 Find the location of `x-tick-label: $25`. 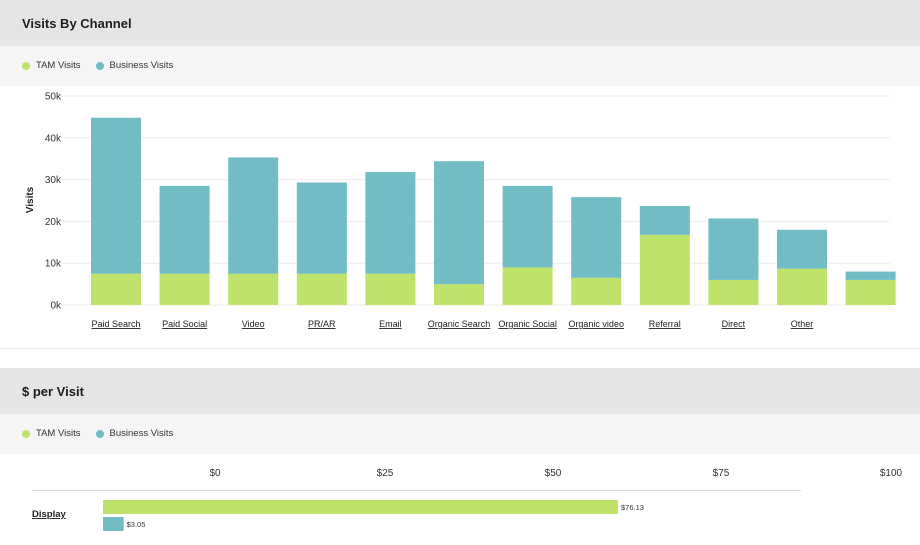

x-tick-label: $25 is located at coordinates (385, 473).